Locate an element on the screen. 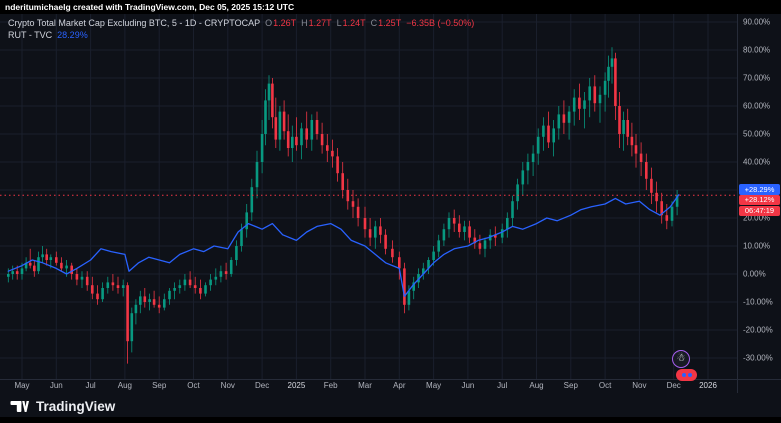 The width and height of the screenshot is (781, 423). time-axis-border is located at coordinates (390, 379).